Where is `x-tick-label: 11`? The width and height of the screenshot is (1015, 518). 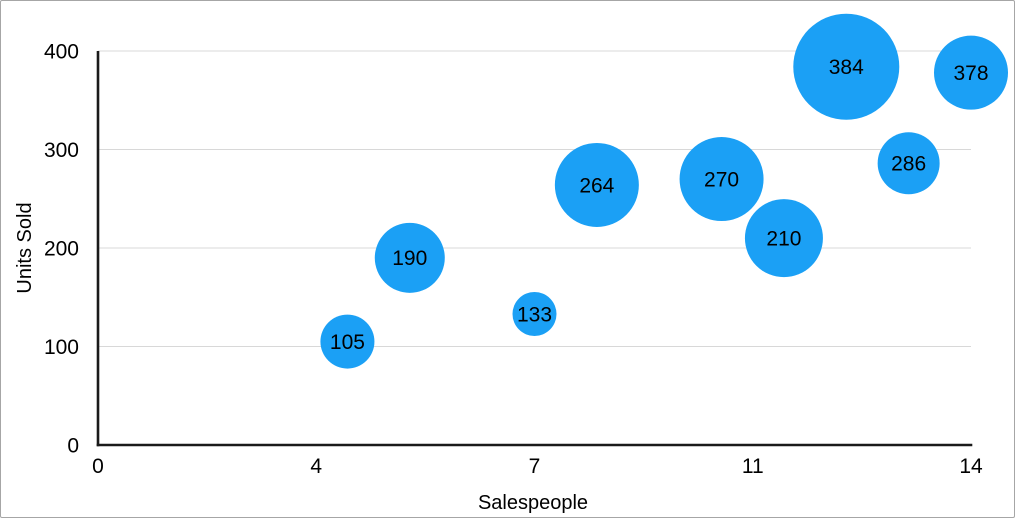
x-tick-label: 11 is located at coordinates (753, 466).